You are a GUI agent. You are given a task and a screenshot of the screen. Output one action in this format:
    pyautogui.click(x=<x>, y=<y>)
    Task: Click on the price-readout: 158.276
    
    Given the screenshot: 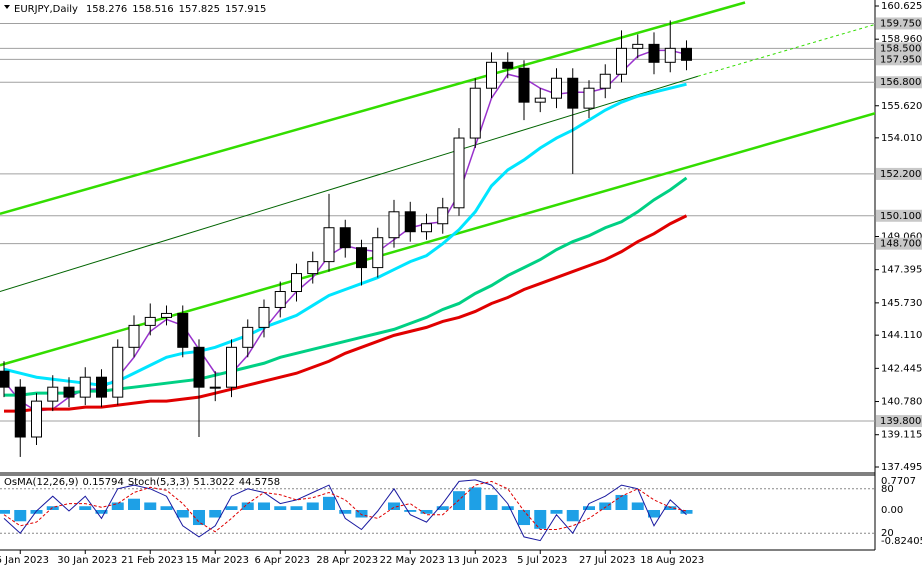 What is the action you would take?
    pyautogui.click(x=106, y=9)
    